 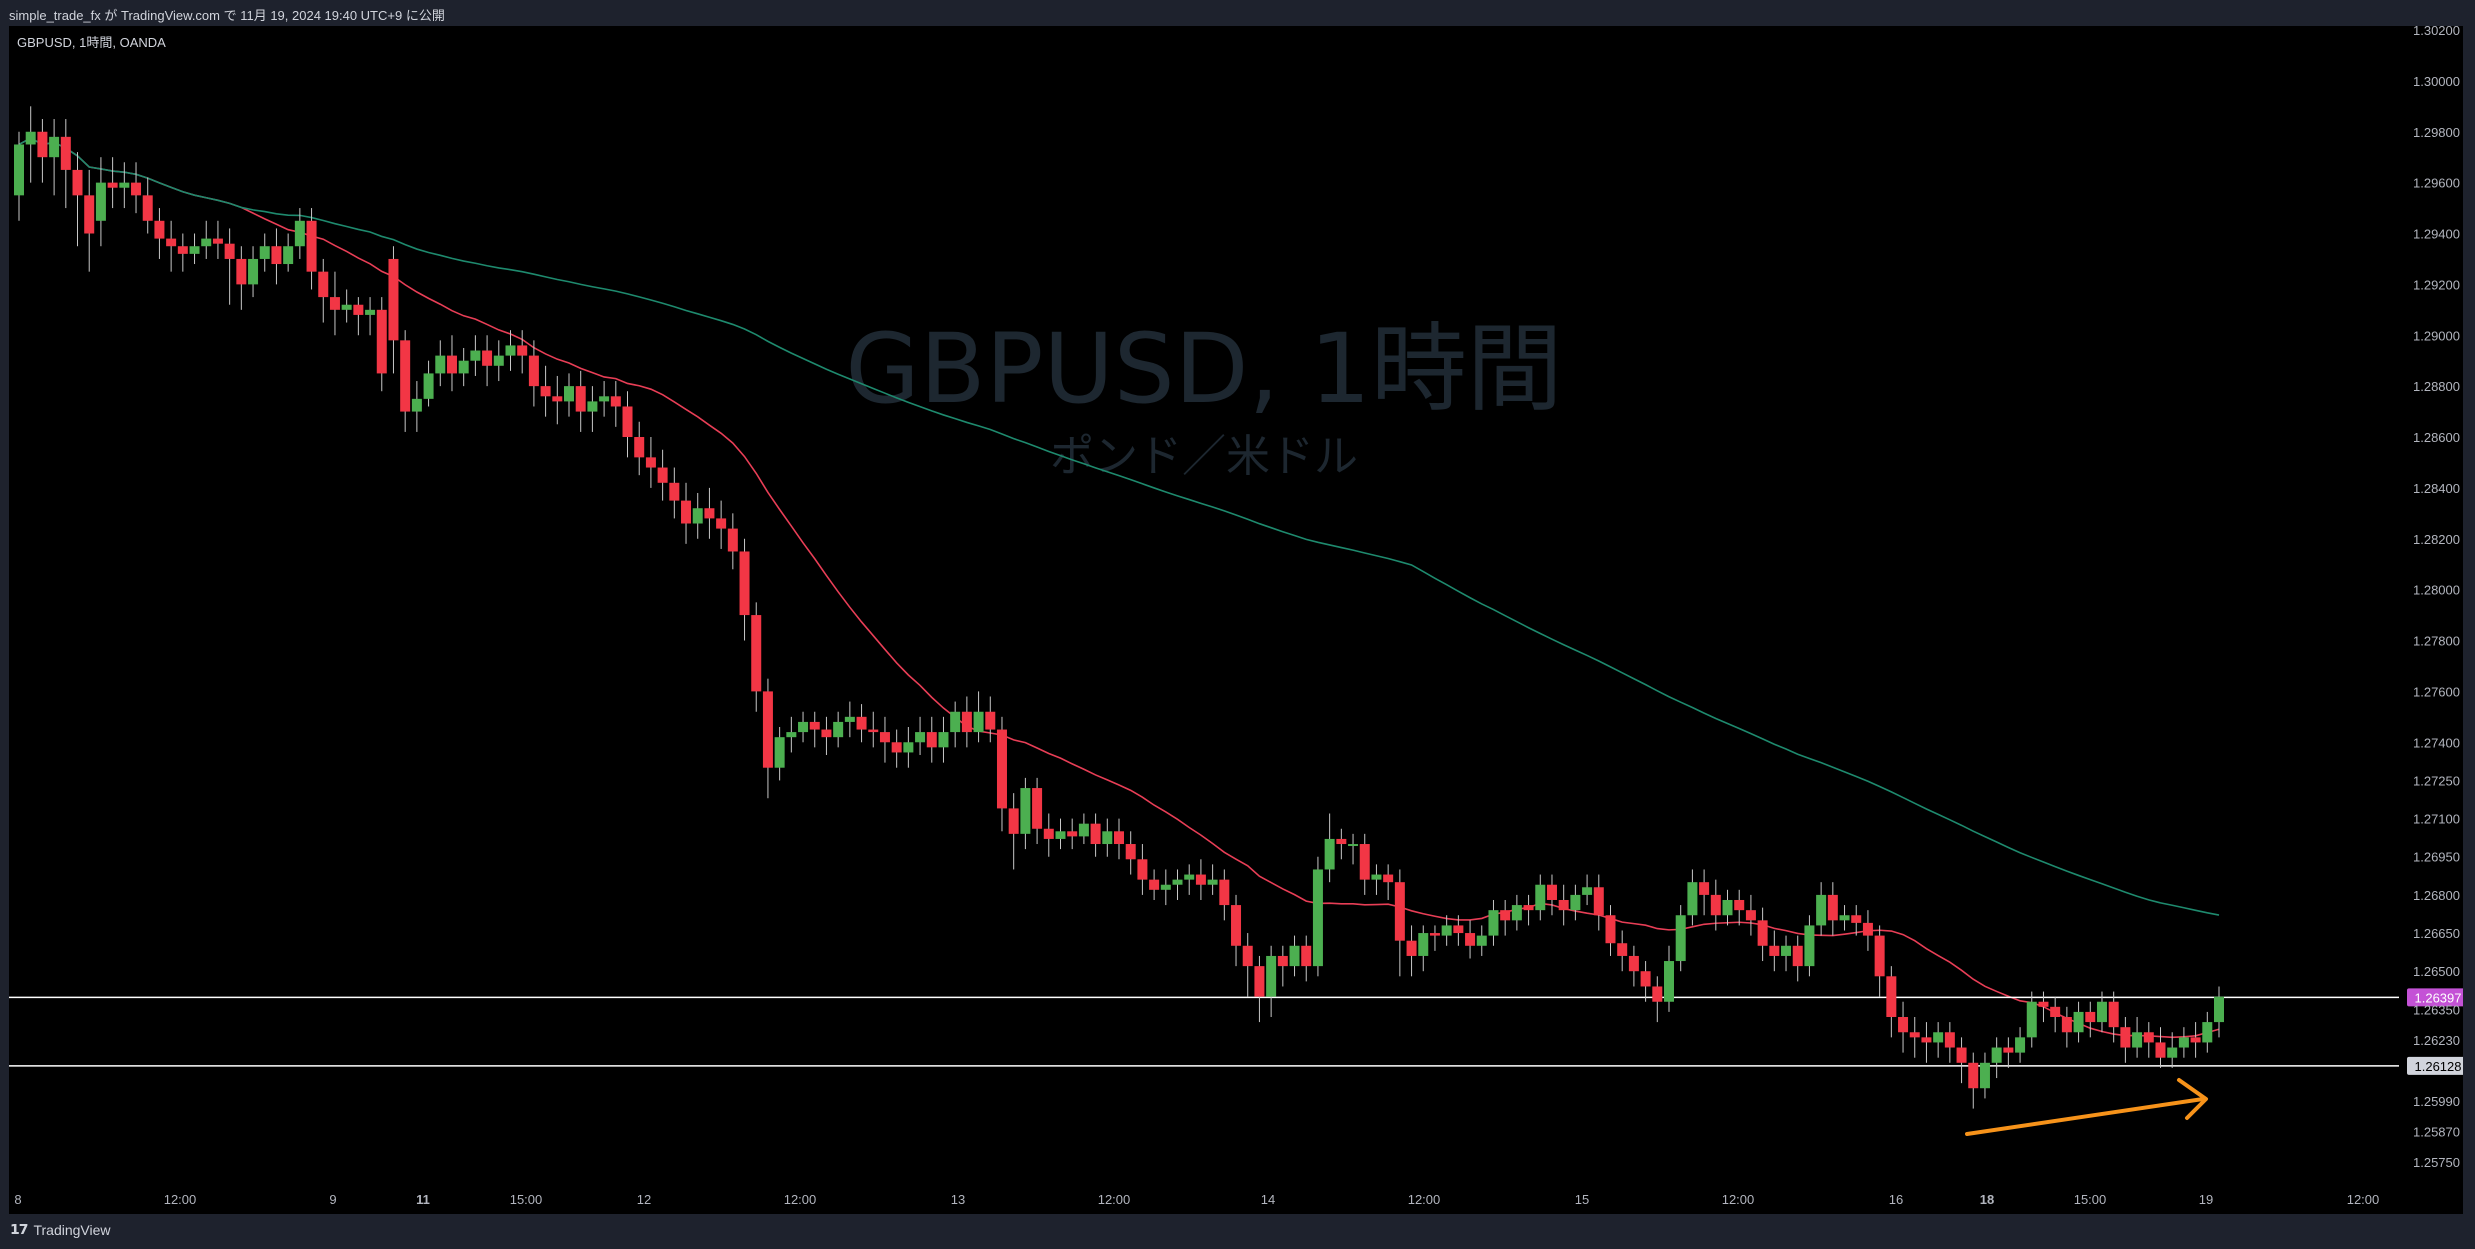 What do you see at coordinates (1987, 1199) in the screenshot?
I see `x-axis-tick-label: 18` at bounding box center [1987, 1199].